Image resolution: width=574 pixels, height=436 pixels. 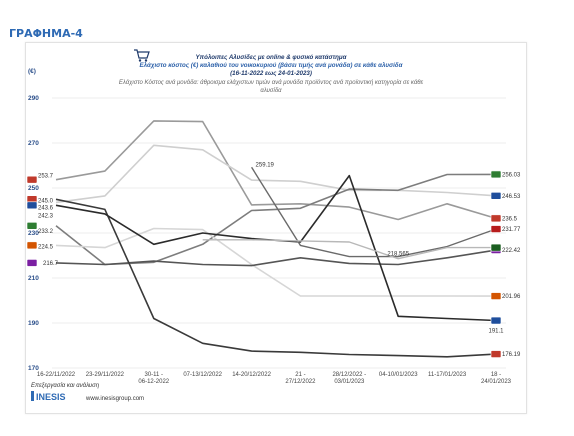 What do you see at coordinates (33, 368) in the screenshot?
I see `y-tick-label: 170` at bounding box center [33, 368].